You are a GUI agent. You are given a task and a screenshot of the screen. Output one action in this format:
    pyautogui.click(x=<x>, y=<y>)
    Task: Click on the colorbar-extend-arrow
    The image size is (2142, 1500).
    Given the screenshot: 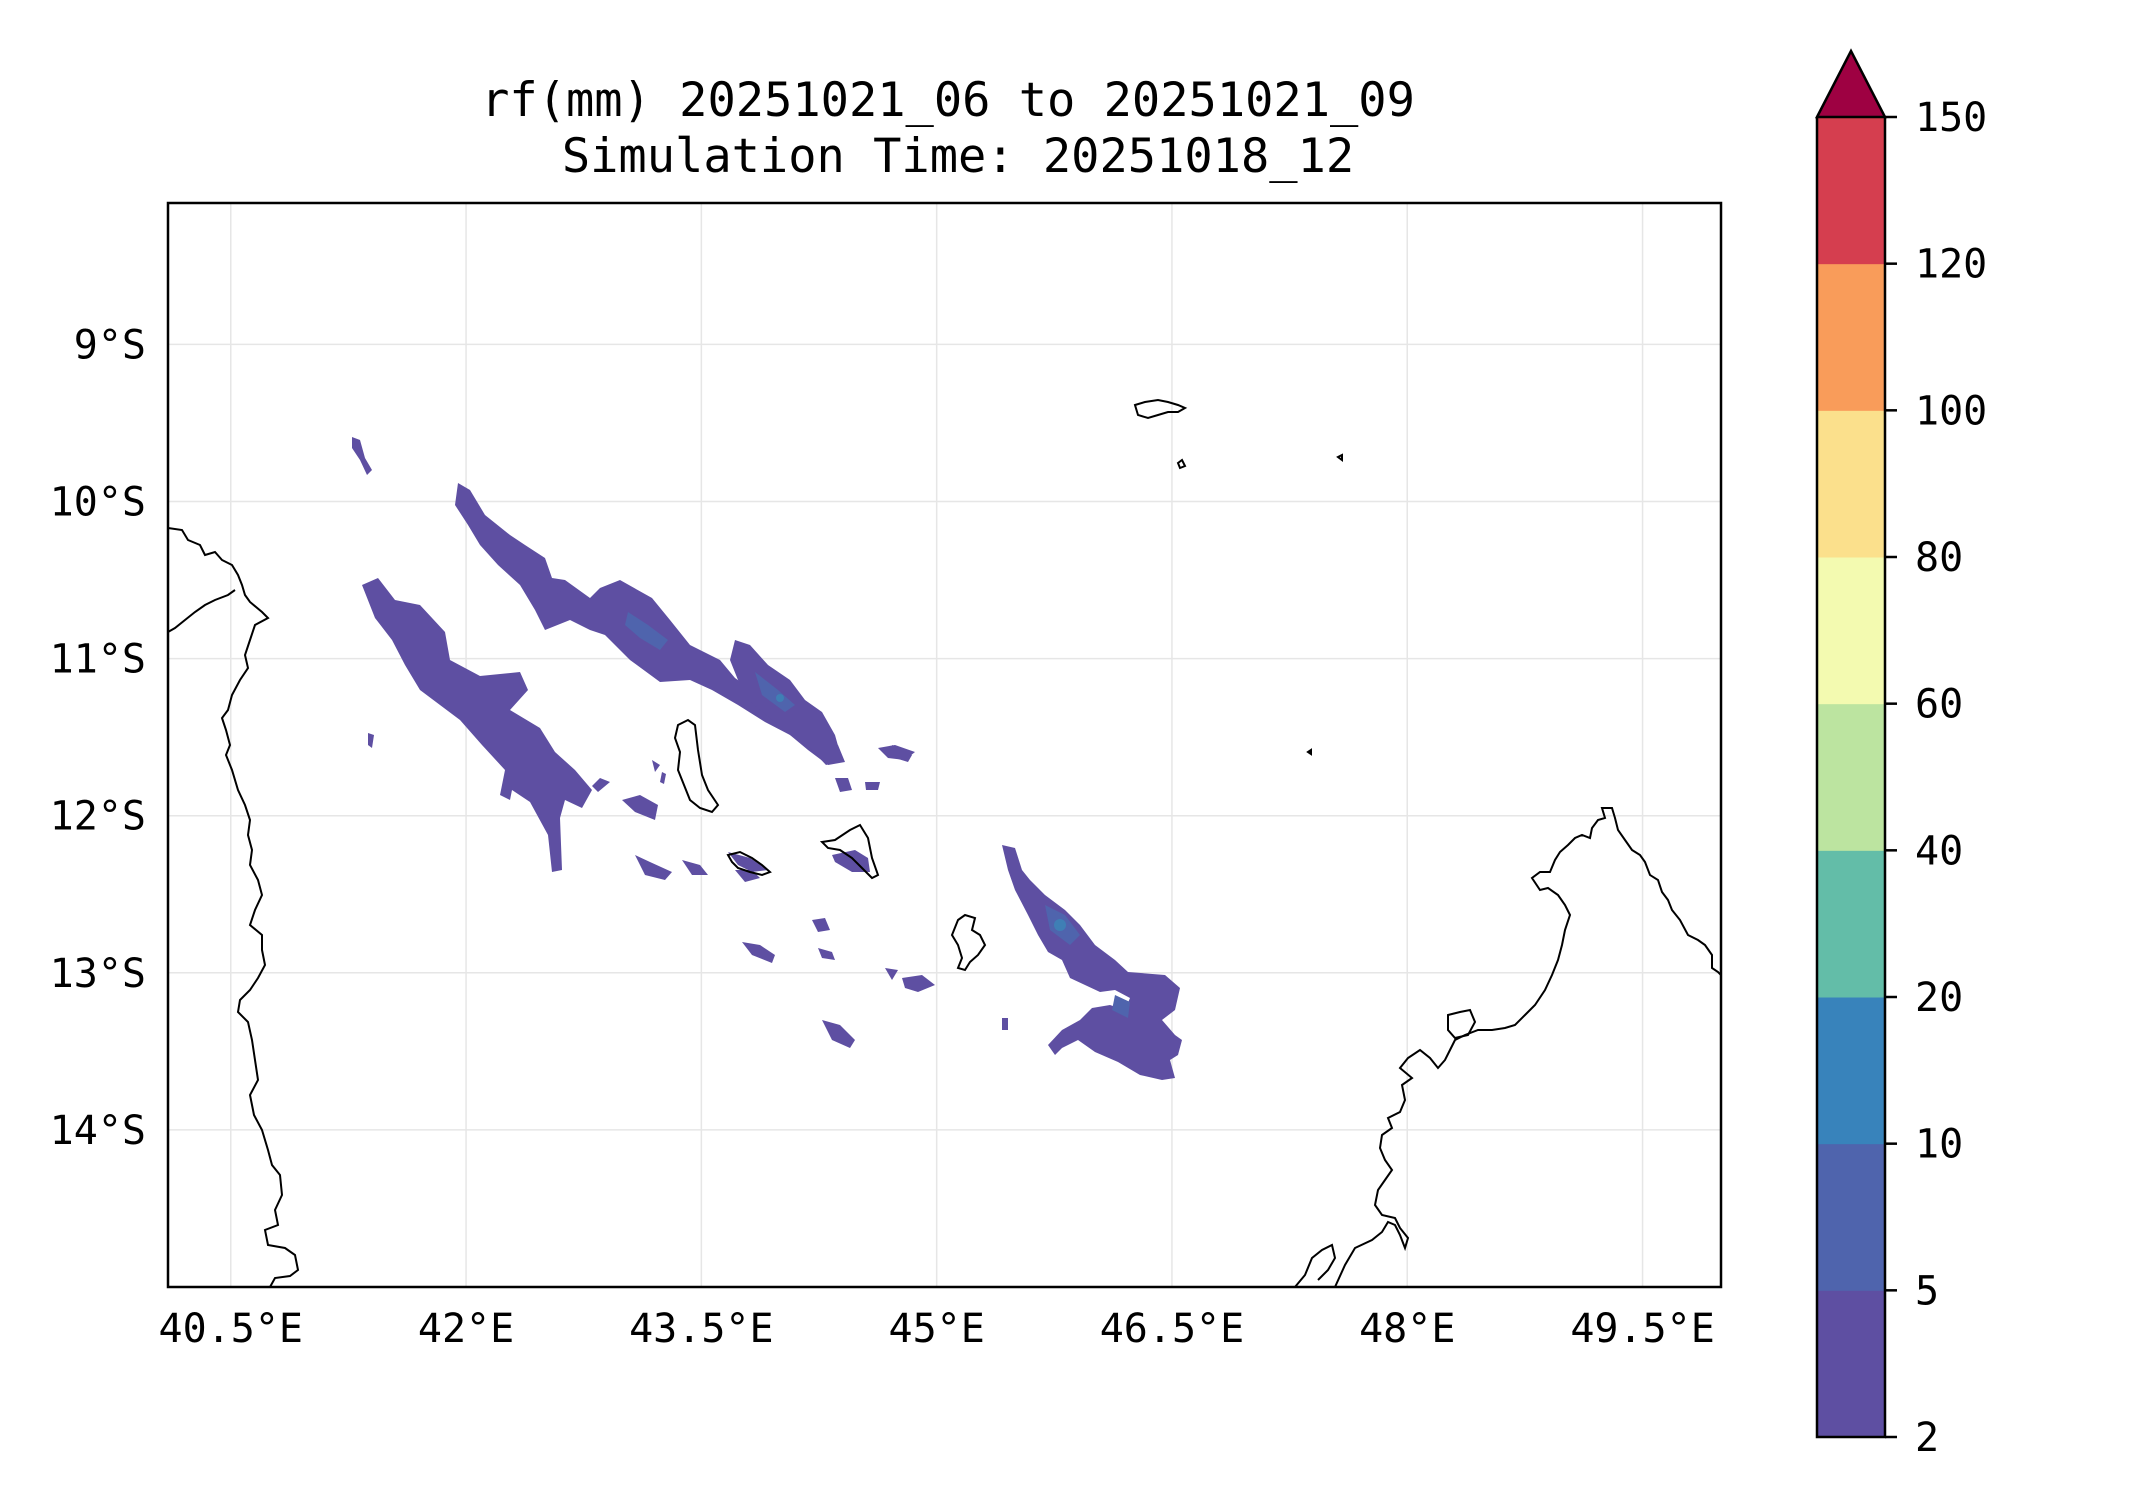 What is the action you would take?
    pyautogui.click(x=1851, y=83)
    